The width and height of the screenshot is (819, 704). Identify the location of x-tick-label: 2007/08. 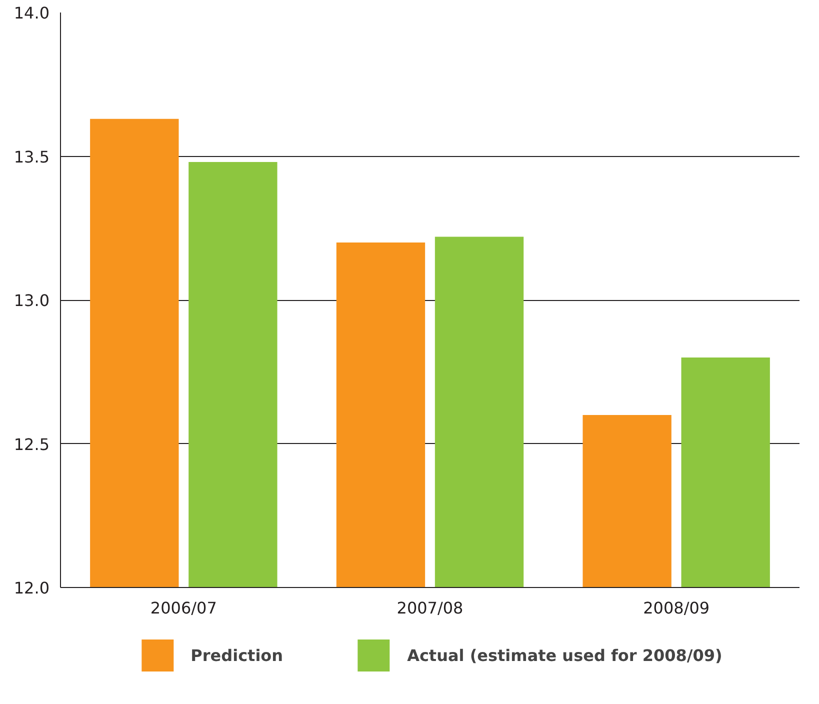
(430, 608).